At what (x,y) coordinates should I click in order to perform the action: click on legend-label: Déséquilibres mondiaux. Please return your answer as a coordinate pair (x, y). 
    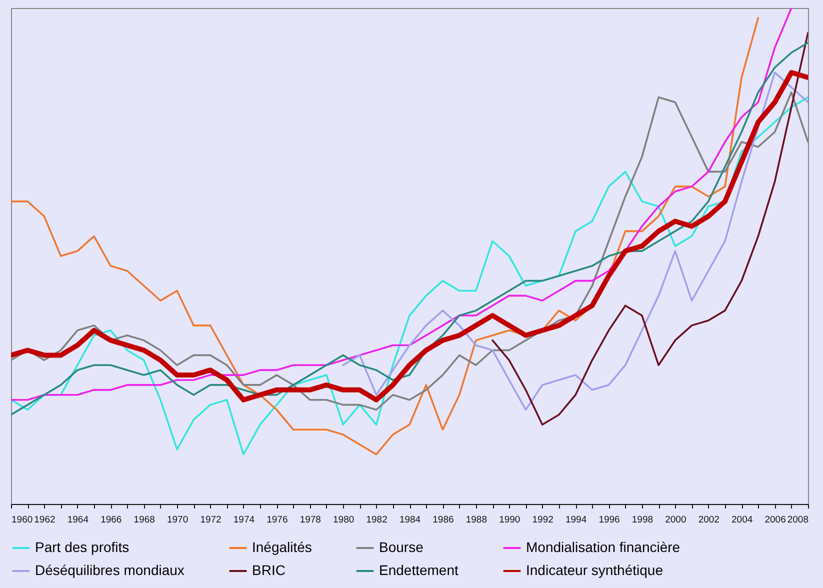
    Looking at the image, I should click on (109, 570).